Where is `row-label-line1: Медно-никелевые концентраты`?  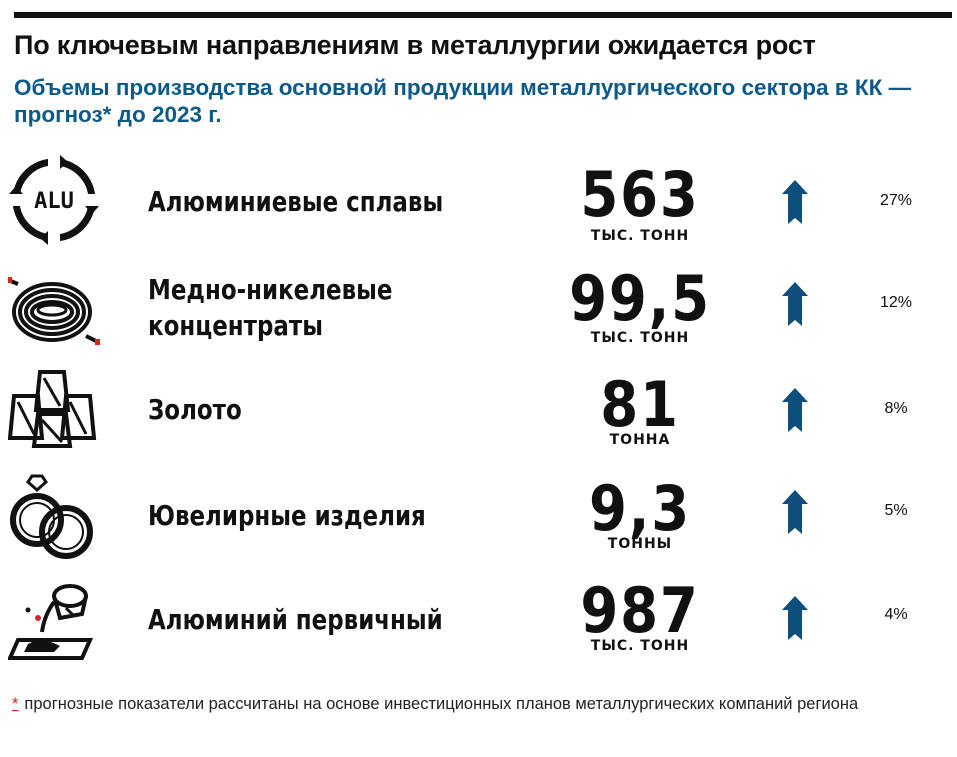 row-label-line1: Медно-никелевые концентраты is located at coordinates (271, 308).